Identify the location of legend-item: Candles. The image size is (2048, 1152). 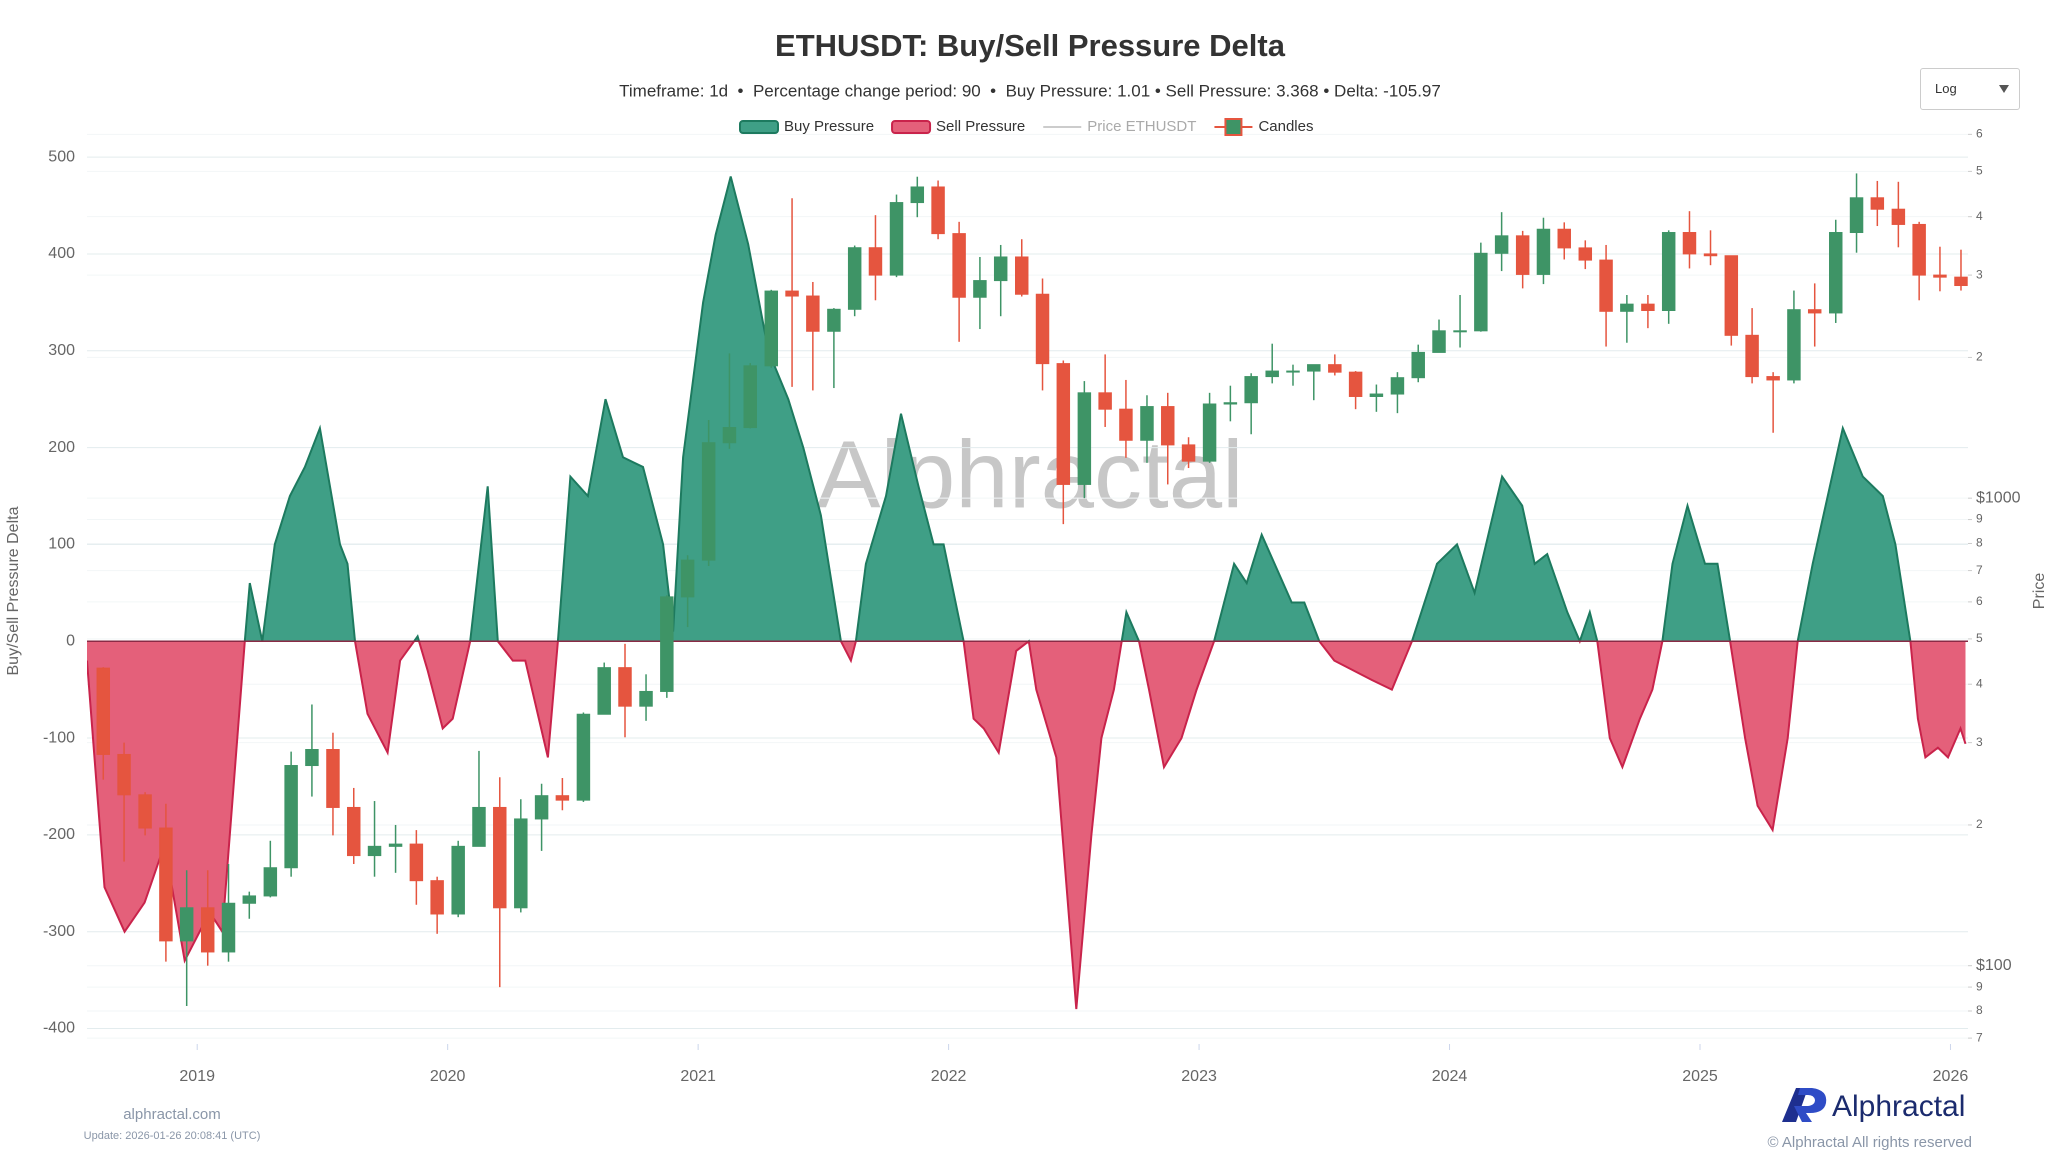
(1263, 127).